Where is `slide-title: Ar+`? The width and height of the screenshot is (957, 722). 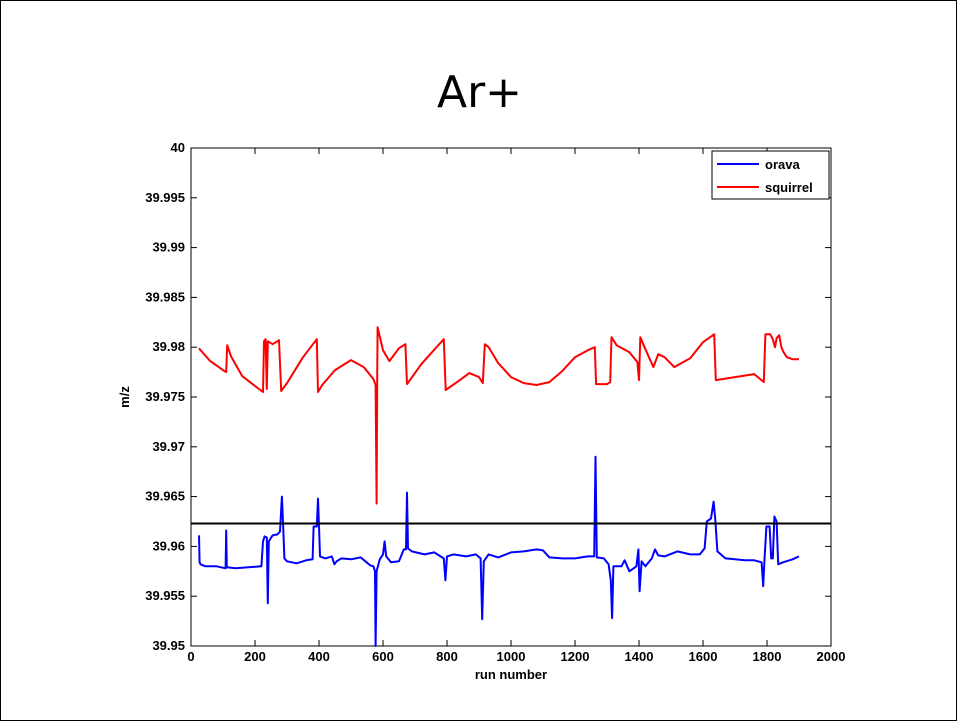
slide-title: Ar+ is located at coordinates (479, 92).